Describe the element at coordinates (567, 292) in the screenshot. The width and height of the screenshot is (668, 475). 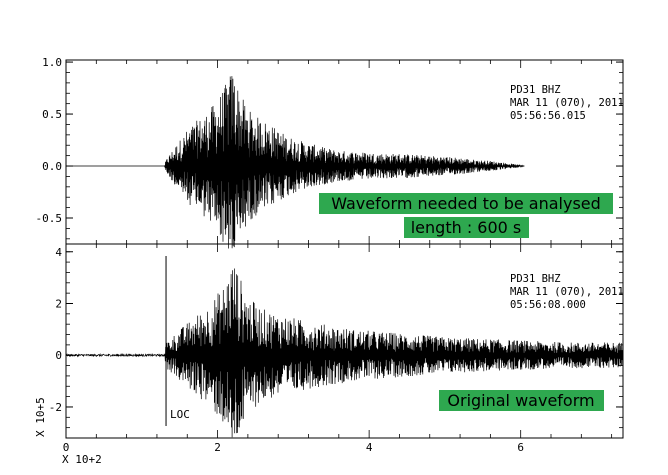
I see `bottom-date-label: MAR 11 (070), 2011` at that location.